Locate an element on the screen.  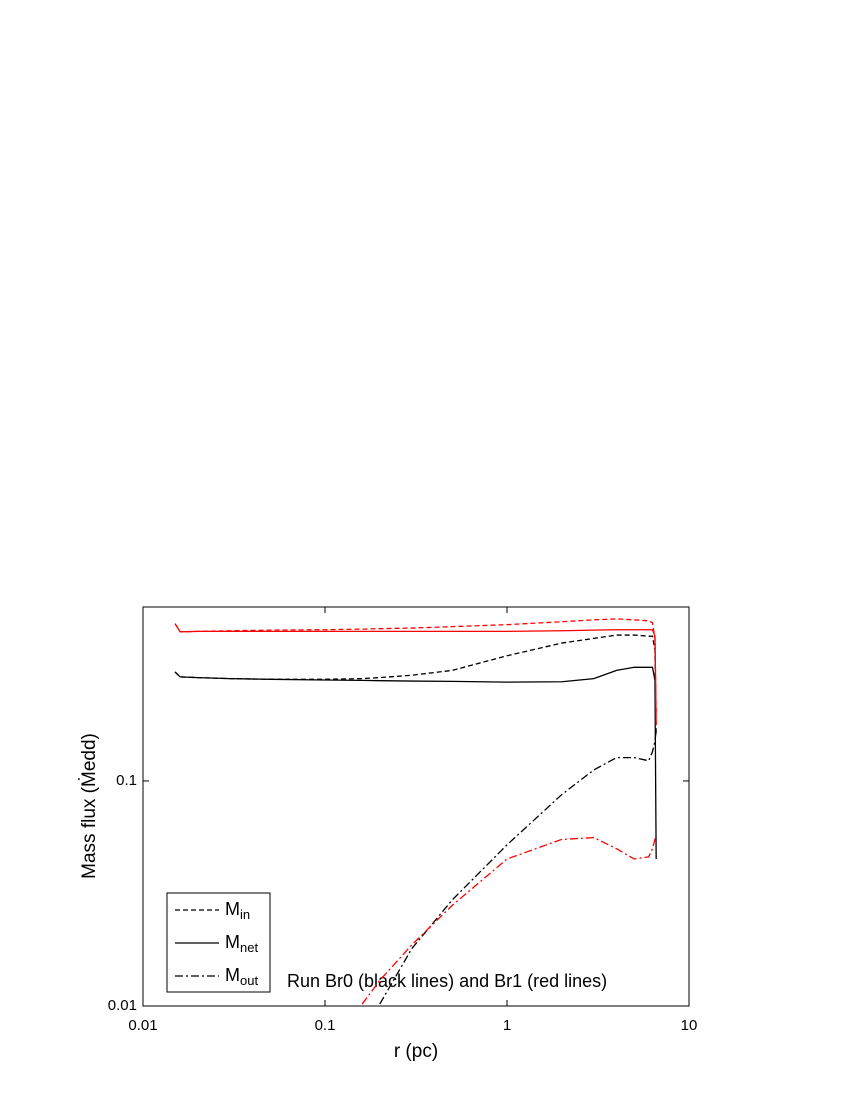
legend-label: Min is located at coordinates (237, 911).